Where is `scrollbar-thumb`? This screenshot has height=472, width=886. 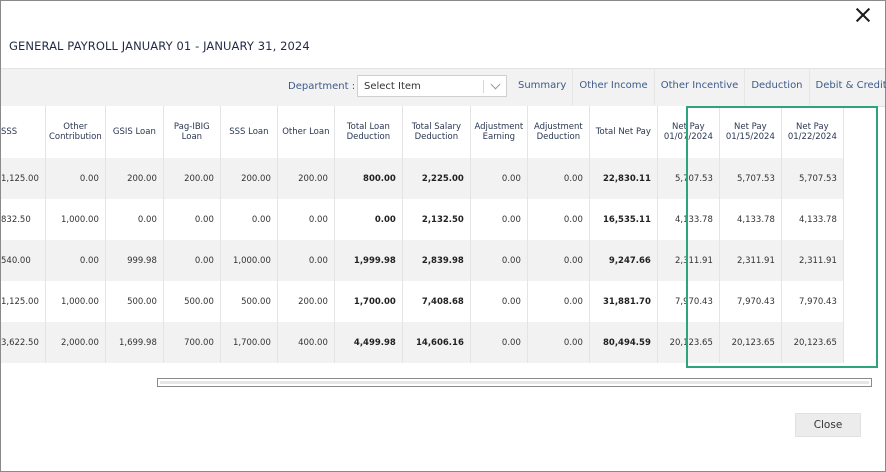 scrollbar-thumb is located at coordinates (514, 382).